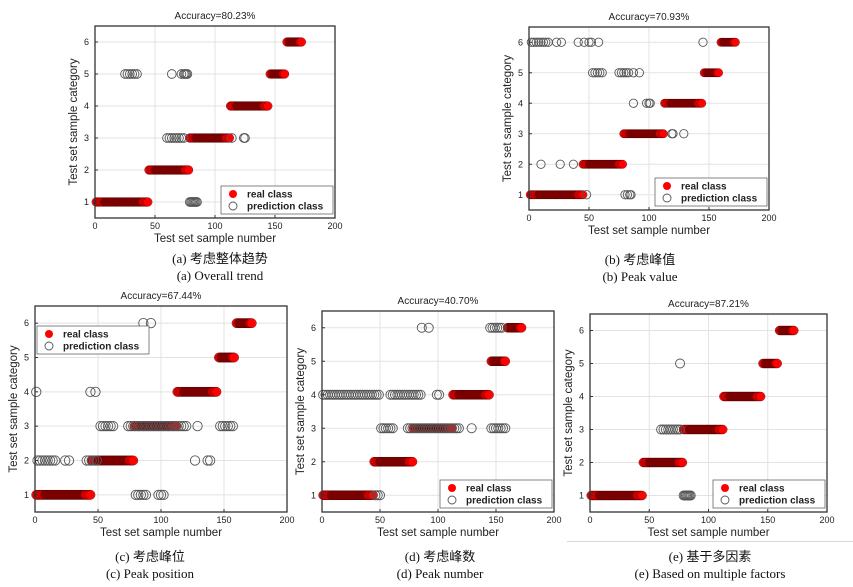 This screenshot has height=587, width=853. What do you see at coordinates (86, 335) in the screenshot?
I see `legend-real-label: real class` at bounding box center [86, 335].